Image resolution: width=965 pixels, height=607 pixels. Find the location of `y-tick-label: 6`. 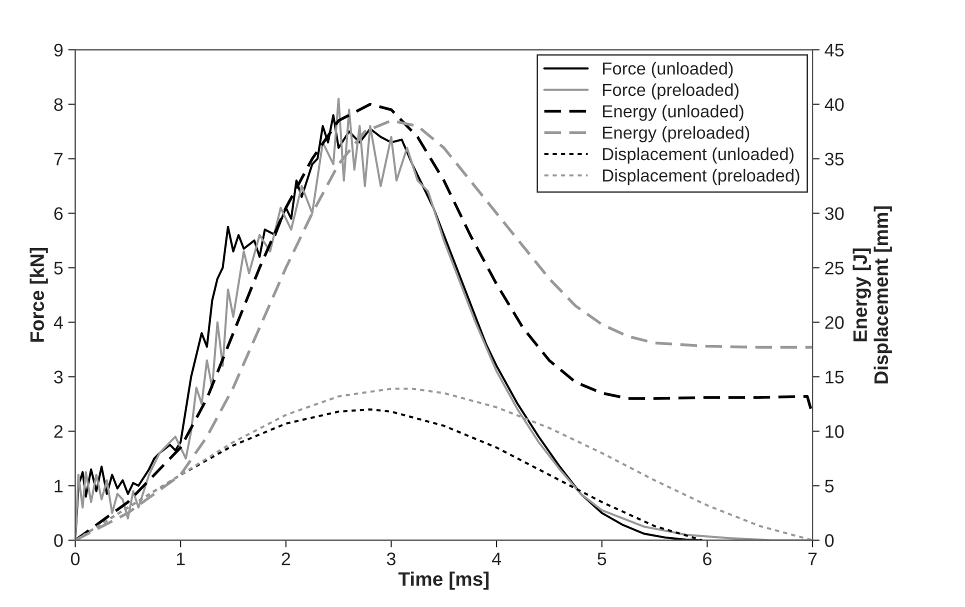

y-tick-label: 6 is located at coordinates (58, 213).